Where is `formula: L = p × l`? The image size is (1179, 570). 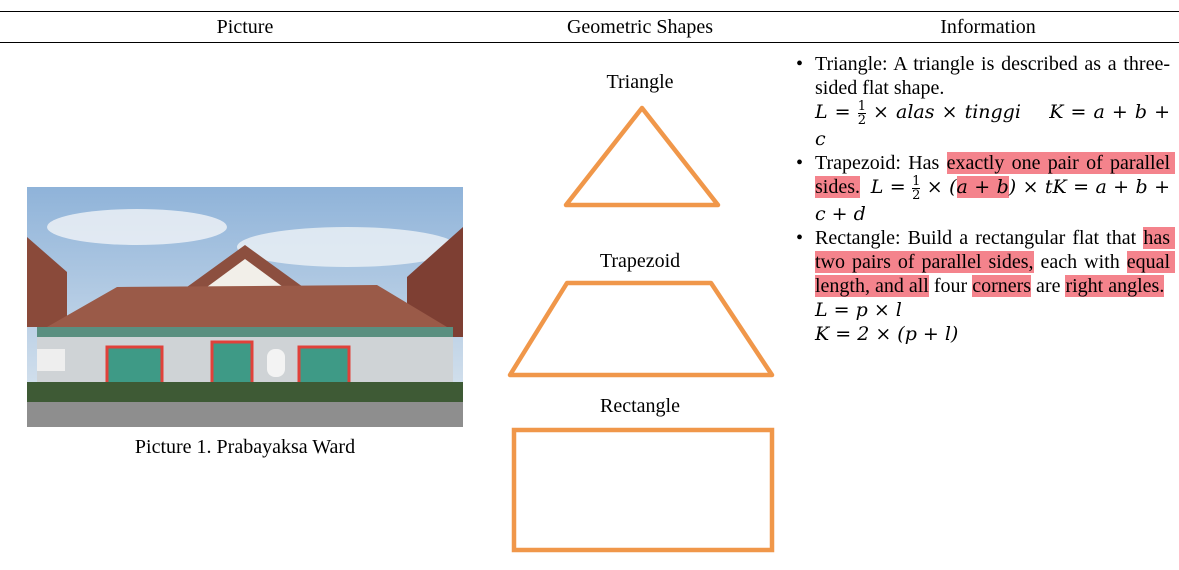 formula: L = p × l is located at coordinates (858, 310).